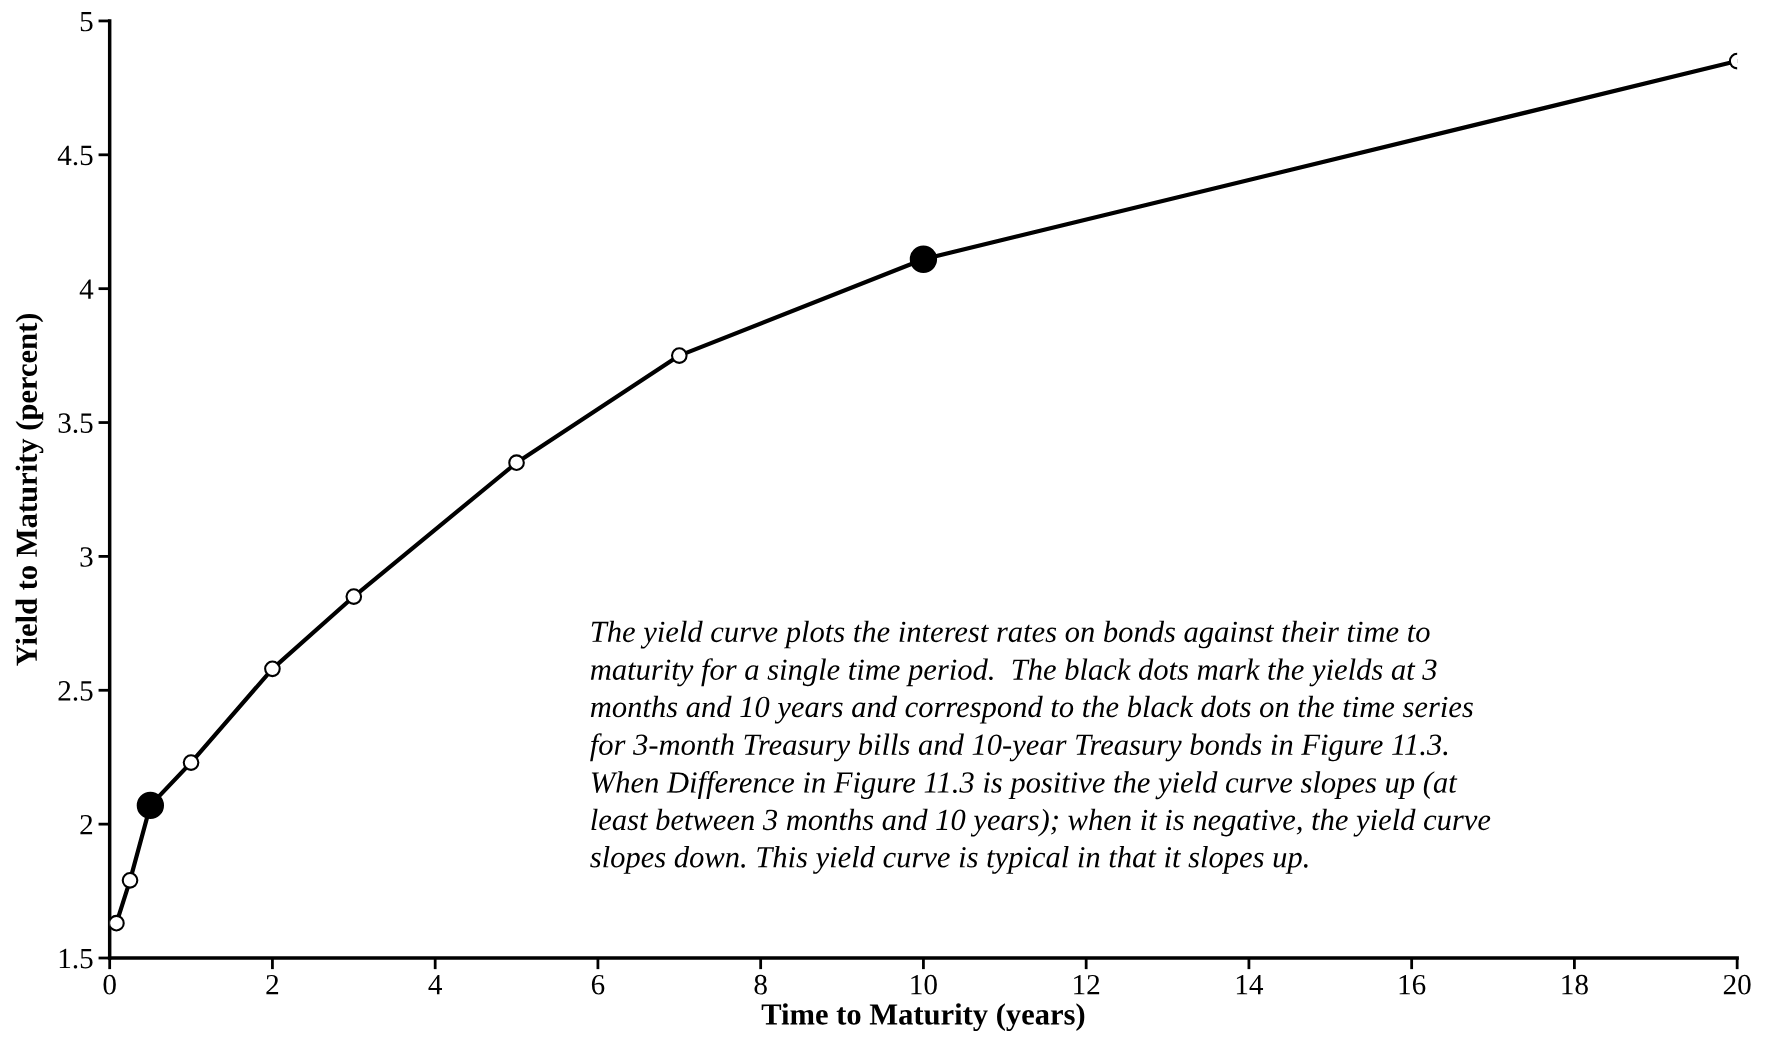 The width and height of the screenshot is (1769, 1047). What do you see at coordinates (1412, 984) in the screenshot?
I see `x-tick-label: 16` at bounding box center [1412, 984].